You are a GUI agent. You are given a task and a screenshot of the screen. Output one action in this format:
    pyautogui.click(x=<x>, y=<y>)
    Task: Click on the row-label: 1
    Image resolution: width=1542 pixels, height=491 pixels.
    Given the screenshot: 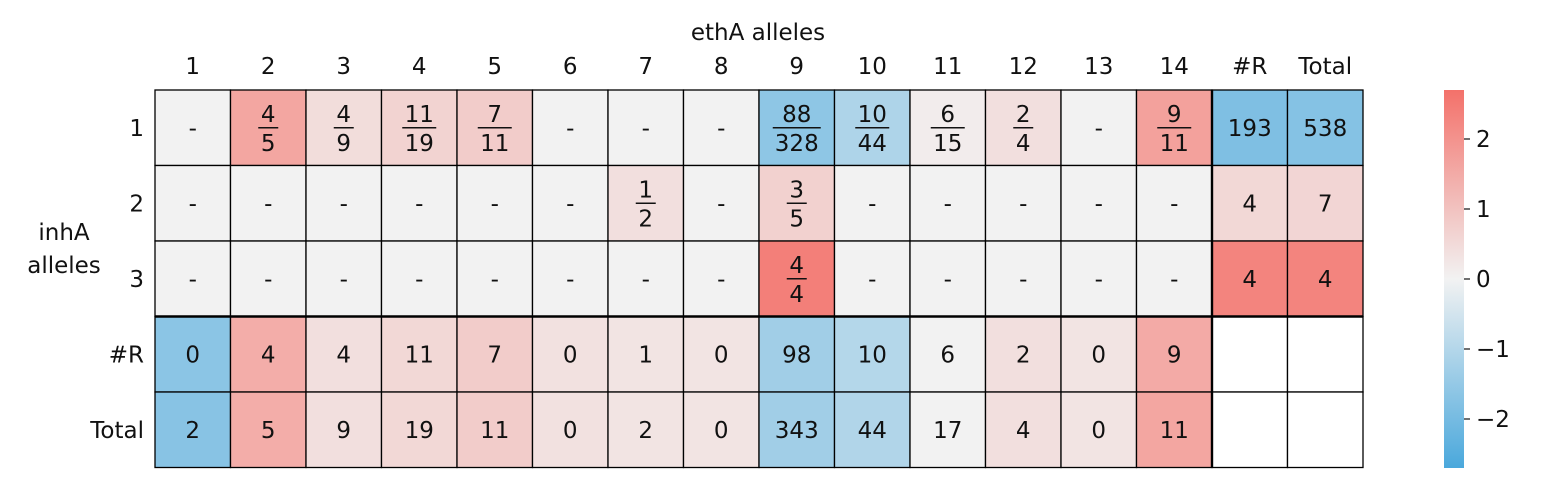 What is the action you would take?
    pyautogui.click(x=136, y=129)
    